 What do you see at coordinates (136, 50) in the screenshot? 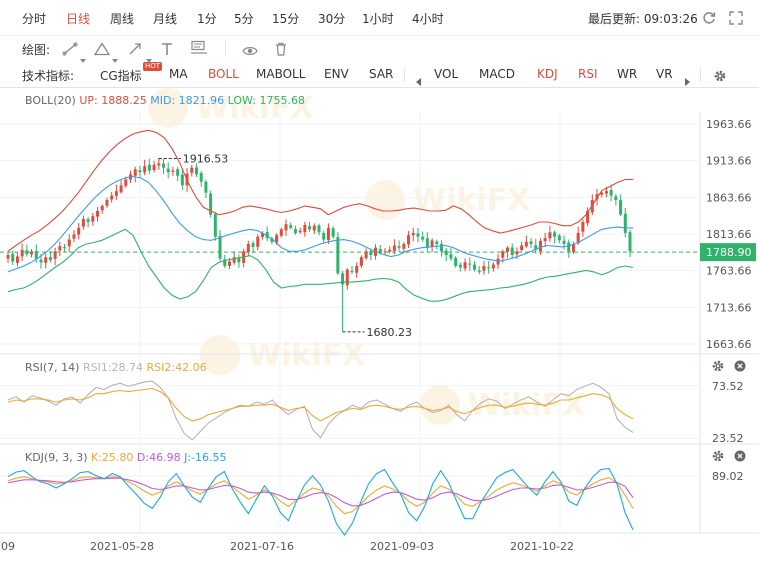
I see `arrow-icon` at bounding box center [136, 50].